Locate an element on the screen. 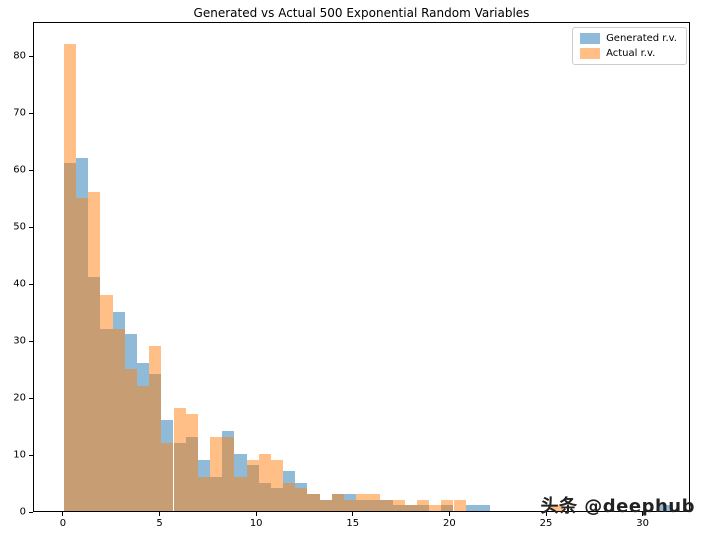  x-tick-label: 20 is located at coordinates (449, 523).